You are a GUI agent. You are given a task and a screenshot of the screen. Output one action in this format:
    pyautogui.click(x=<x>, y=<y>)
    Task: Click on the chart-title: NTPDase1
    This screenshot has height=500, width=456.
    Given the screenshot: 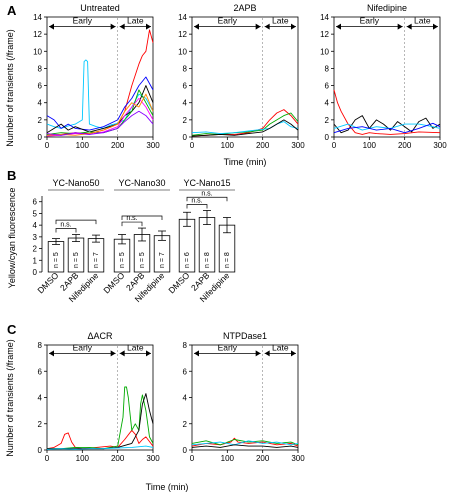 What is the action you would take?
    pyautogui.click(x=245, y=336)
    